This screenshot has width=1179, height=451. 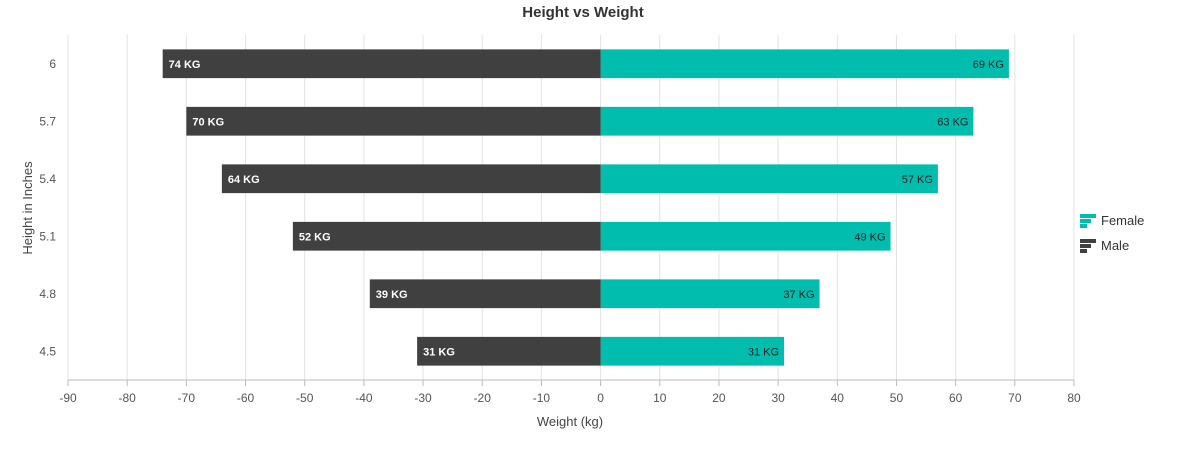 I want to click on data-label-female: 31 KG, so click(x=763, y=352).